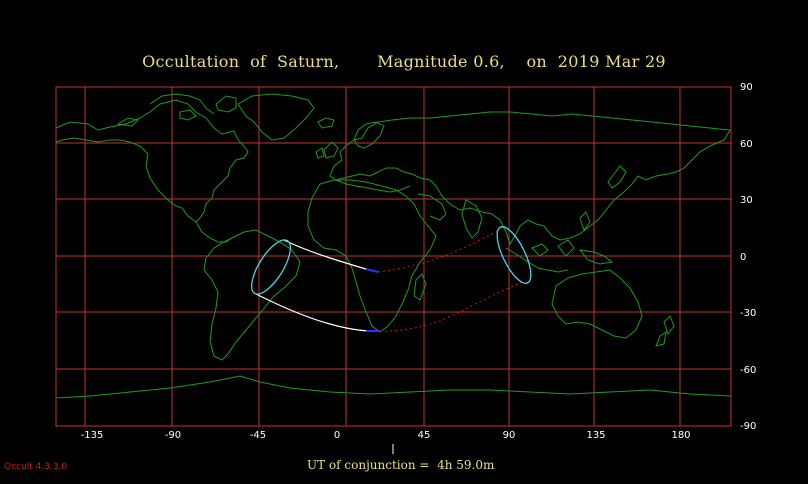  What do you see at coordinates (393, 387) in the screenshot?
I see `antarctica-coast` at bounding box center [393, 387].